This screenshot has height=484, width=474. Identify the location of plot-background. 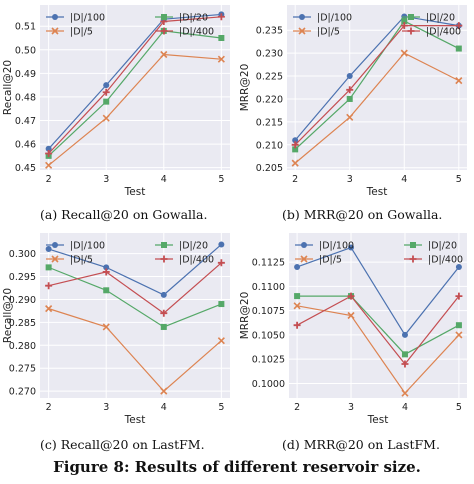
(378, 315).